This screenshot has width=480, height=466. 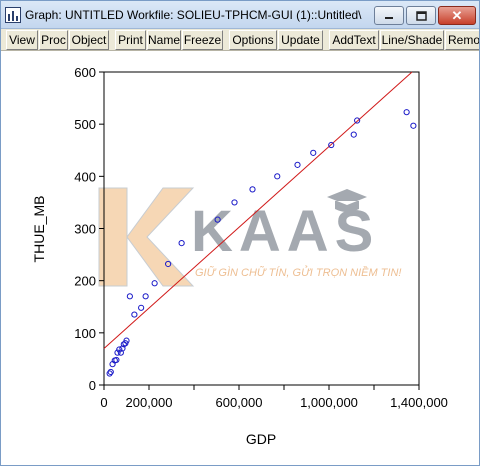 I want to click on minimize-icon, so click(x=389, y=17).